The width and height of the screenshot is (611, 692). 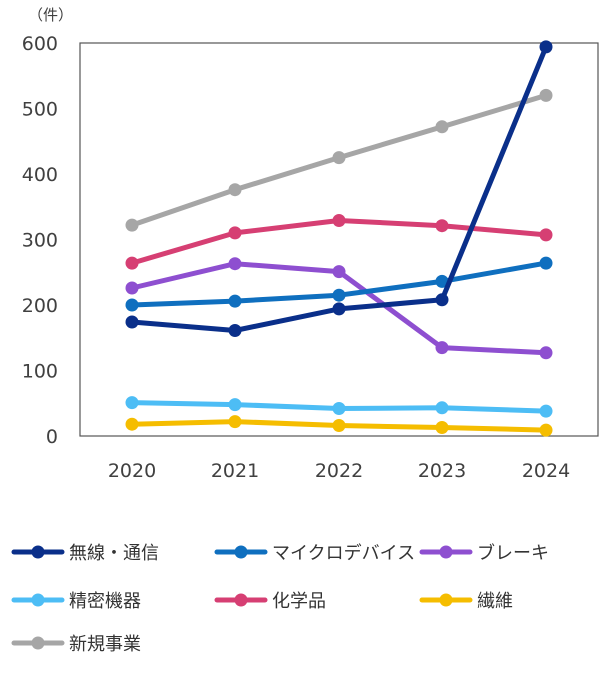 What do you see at coordinates (40, 110) in the screenshot?
I see `y-tick-label: 500` at bounding box center [40, 110].